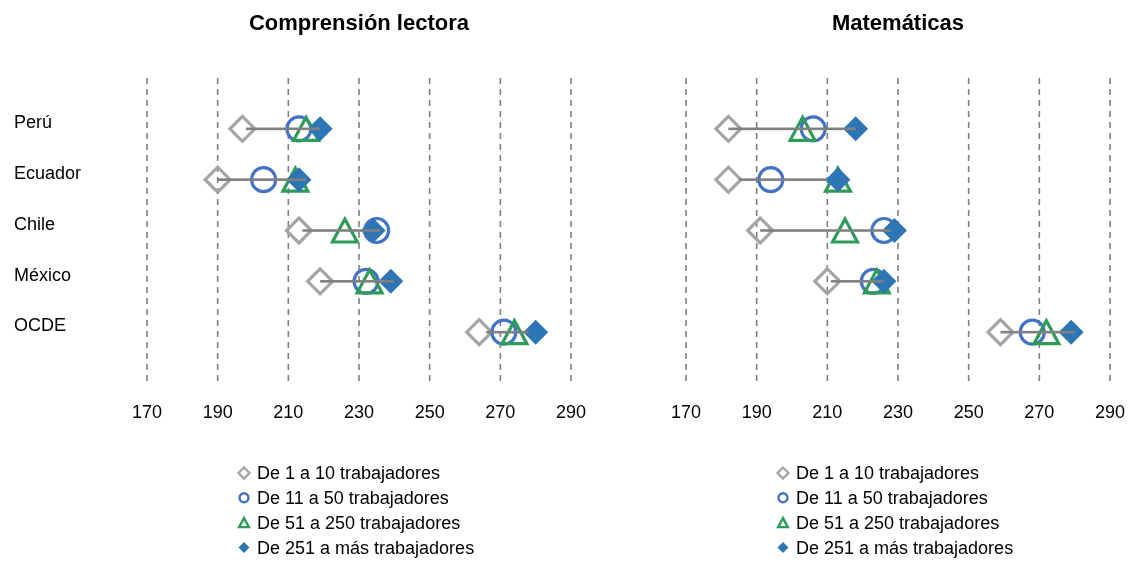 This screenshot has width=1130, height=562. I want to click on y-tick-label: Ecuador, so click(48, 172).